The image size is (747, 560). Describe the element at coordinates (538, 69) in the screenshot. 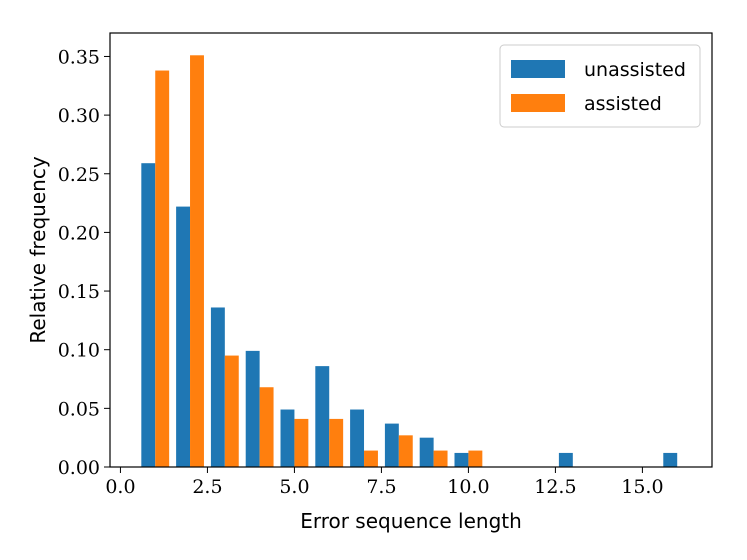

I see `legend-swatch-unassisted` at that location.